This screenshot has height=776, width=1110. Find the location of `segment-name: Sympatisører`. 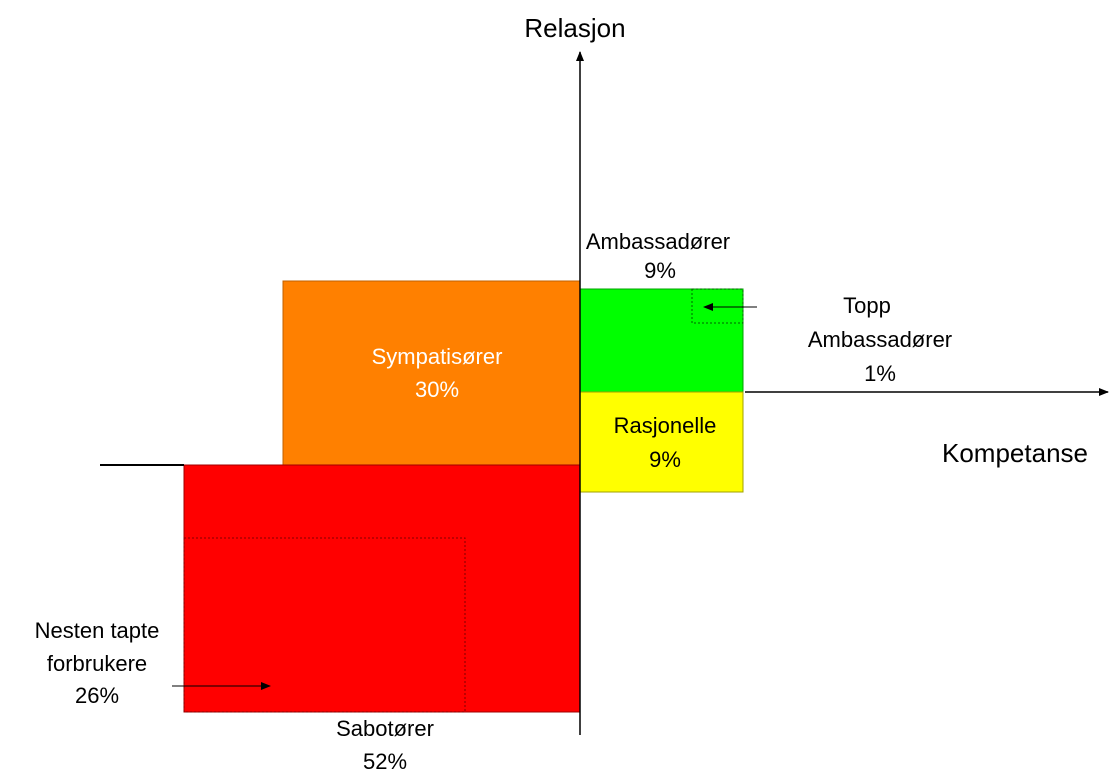

segment-name: Sympatisører is located at coordinates (437, 356).